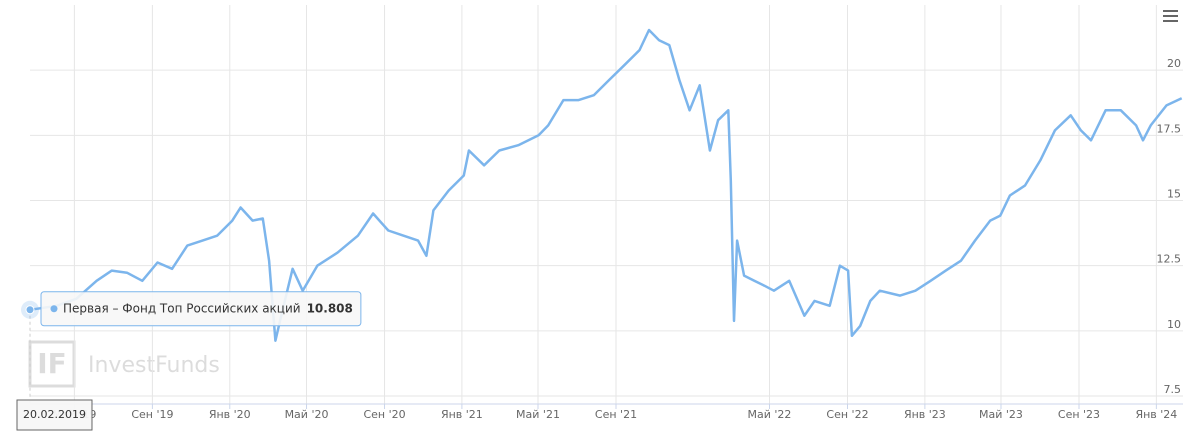 This screenshot has height=439, width=1200. I want to click on tooltip-box, so click(201, 309).